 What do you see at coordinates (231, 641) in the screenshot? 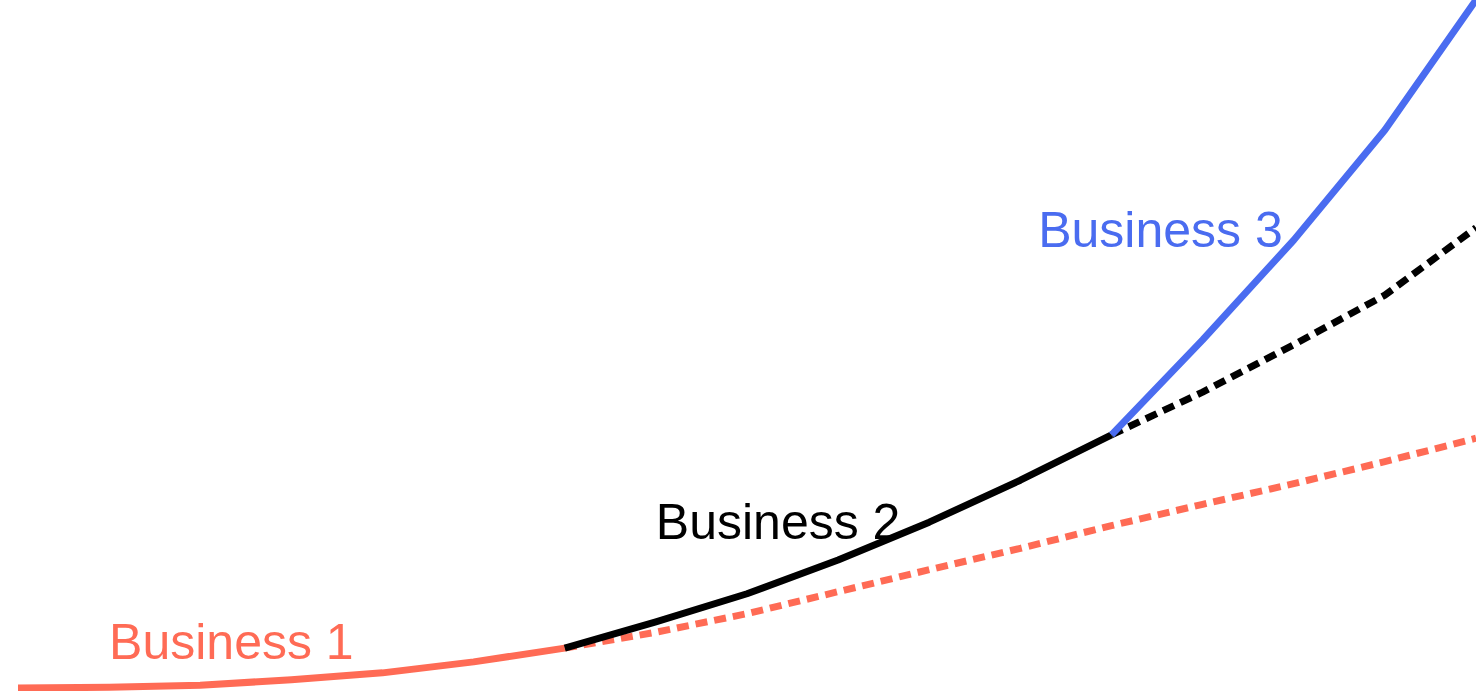
I see `series-label: Business 1` at bounding box center [231, 641].